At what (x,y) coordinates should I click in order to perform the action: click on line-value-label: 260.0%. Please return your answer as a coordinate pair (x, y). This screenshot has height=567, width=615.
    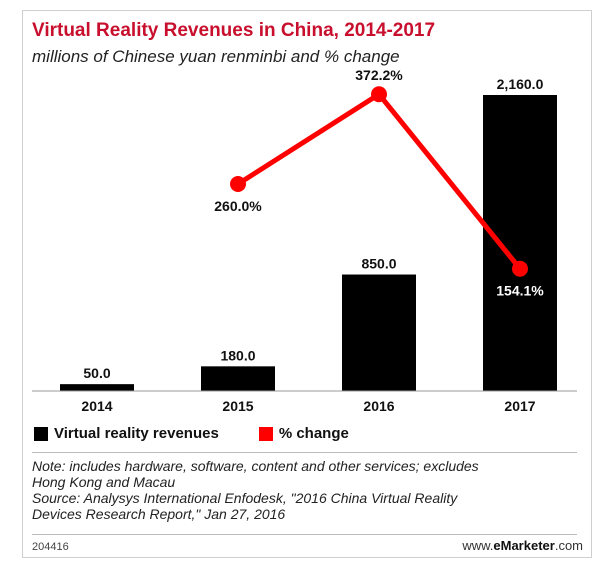
    Looking at the image, I should click on (238, 206).